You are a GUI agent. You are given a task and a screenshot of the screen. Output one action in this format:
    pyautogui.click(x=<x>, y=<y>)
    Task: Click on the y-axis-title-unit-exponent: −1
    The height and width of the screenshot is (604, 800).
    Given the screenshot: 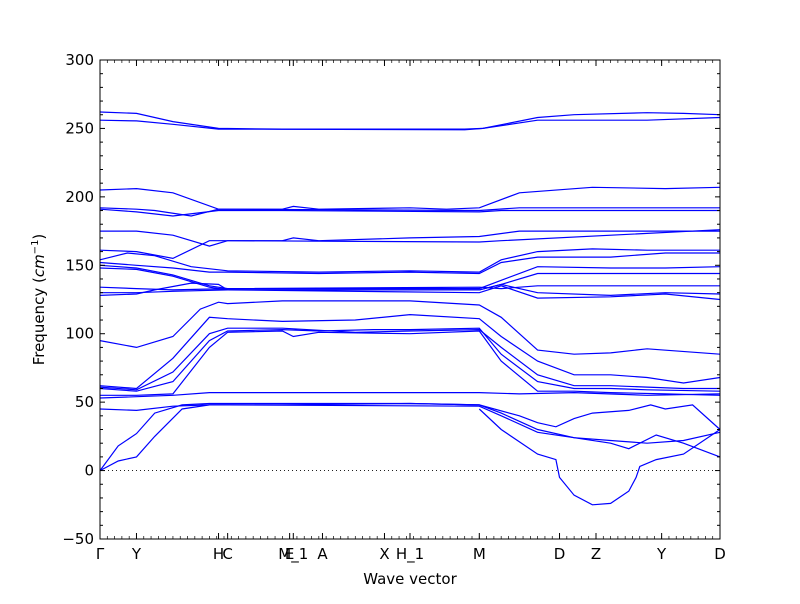 What is the action you would take?
    pyautogui.click(x=35, y=247)
    